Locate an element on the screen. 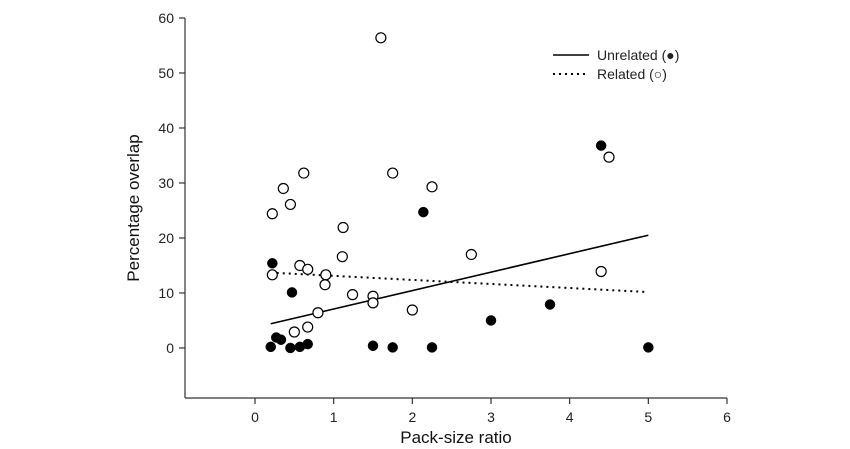 The image size is (850, 449). x-axis-label: Pack-size ratio is located at coordinates (455, 437).